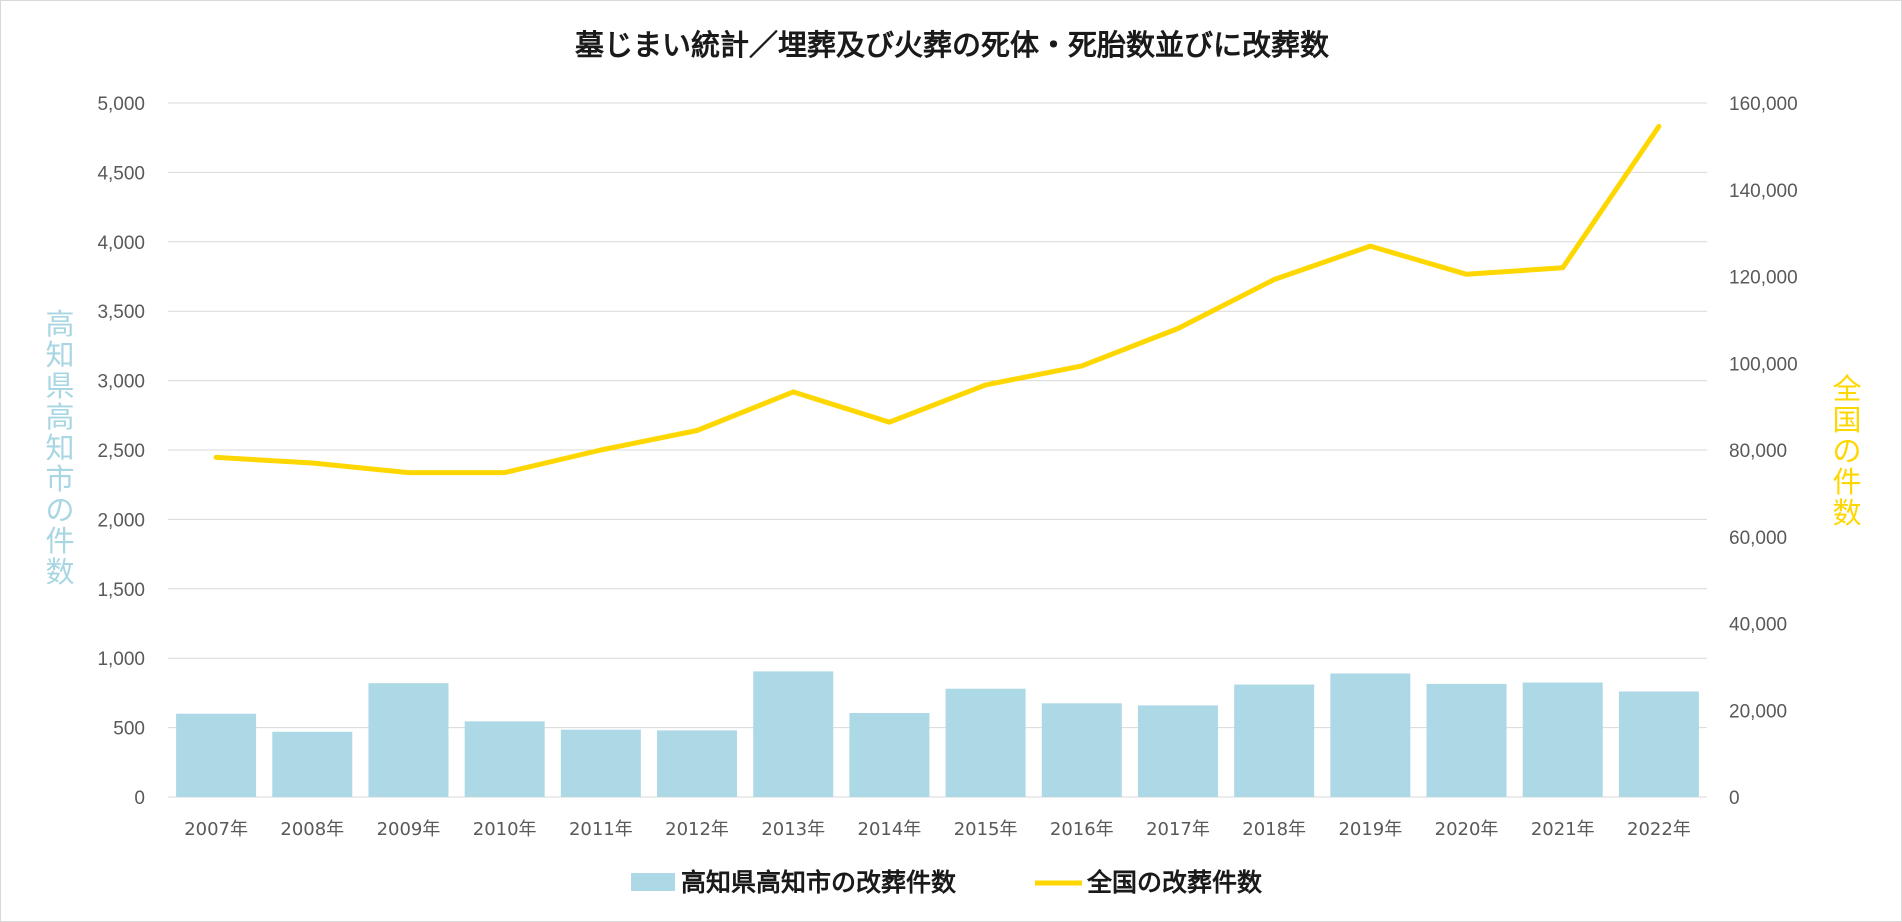 This screenshot has width=1902, height=922. What do you see at coordinates (1274, 829) in the screenshot?
I see `x-tick-label: 2018年` at bounding box center [1274, 829].